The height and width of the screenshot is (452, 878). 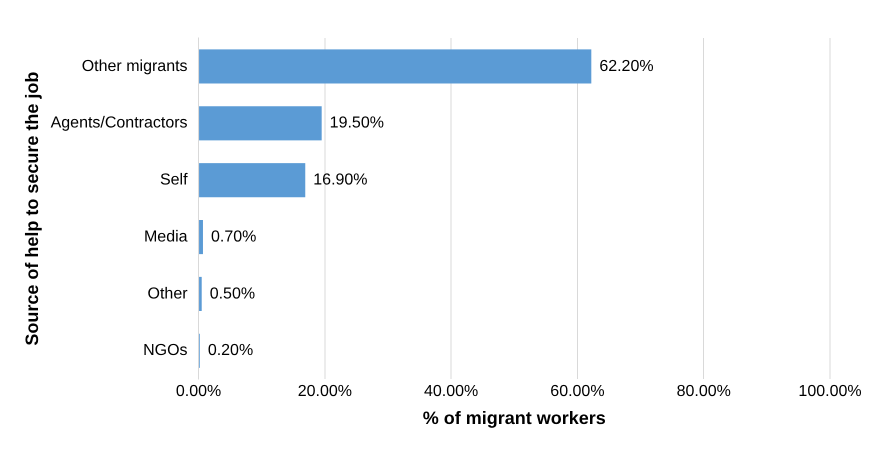 What do you see at coordinates (233, 293) in the screenshot?
I see `data-label: 0.50%` at bounding box center [233, 293].